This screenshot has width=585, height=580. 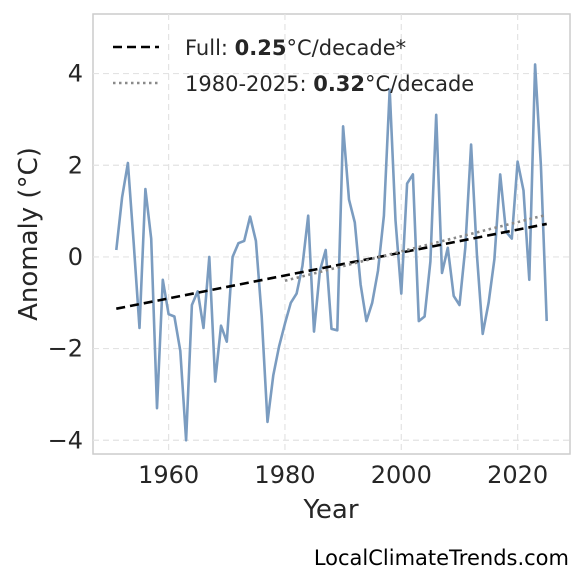 I want to click on x-tick-label: 2000, so click(x=401, y=475).